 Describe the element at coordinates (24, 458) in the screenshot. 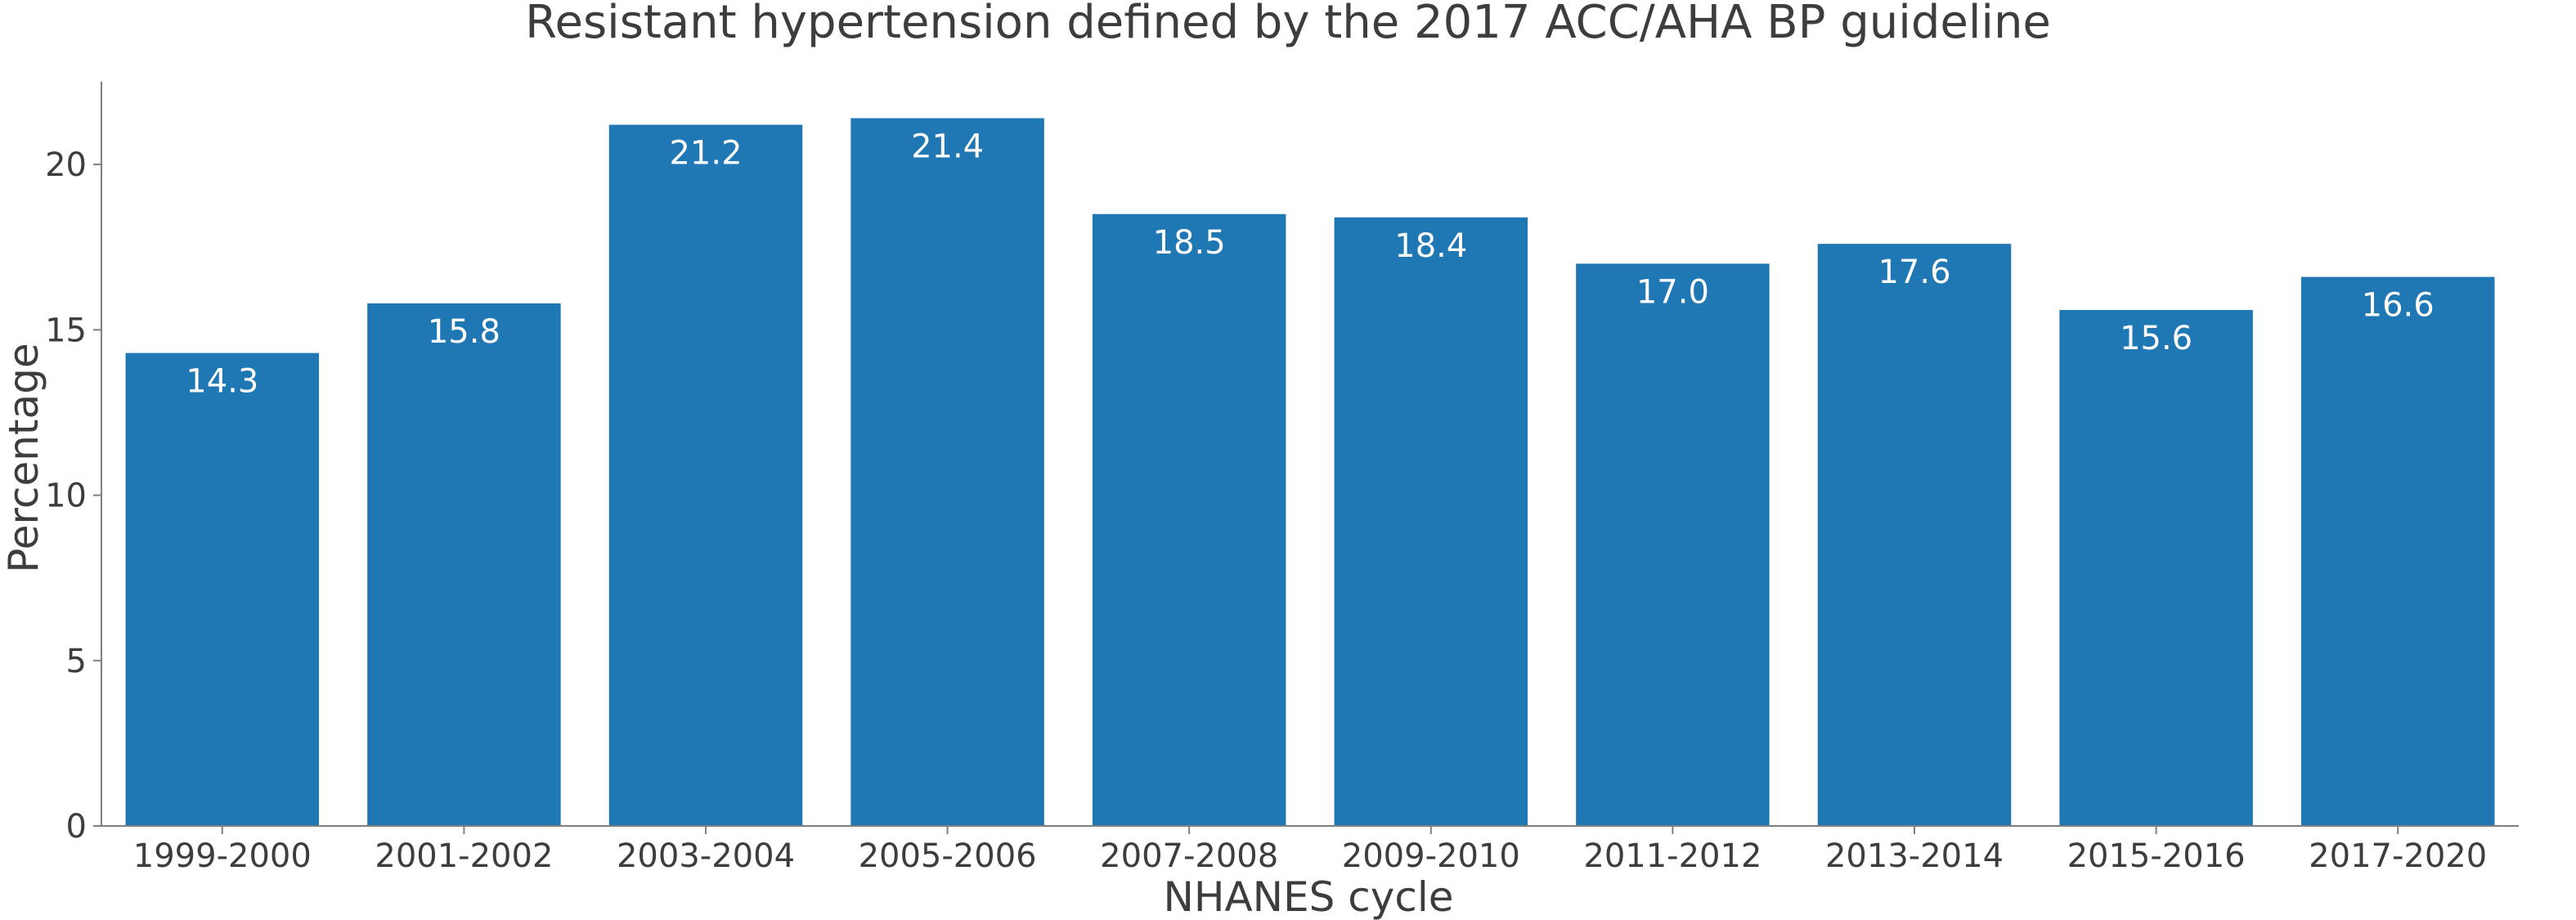

I see `y-axis-title: Percentage` at that location.